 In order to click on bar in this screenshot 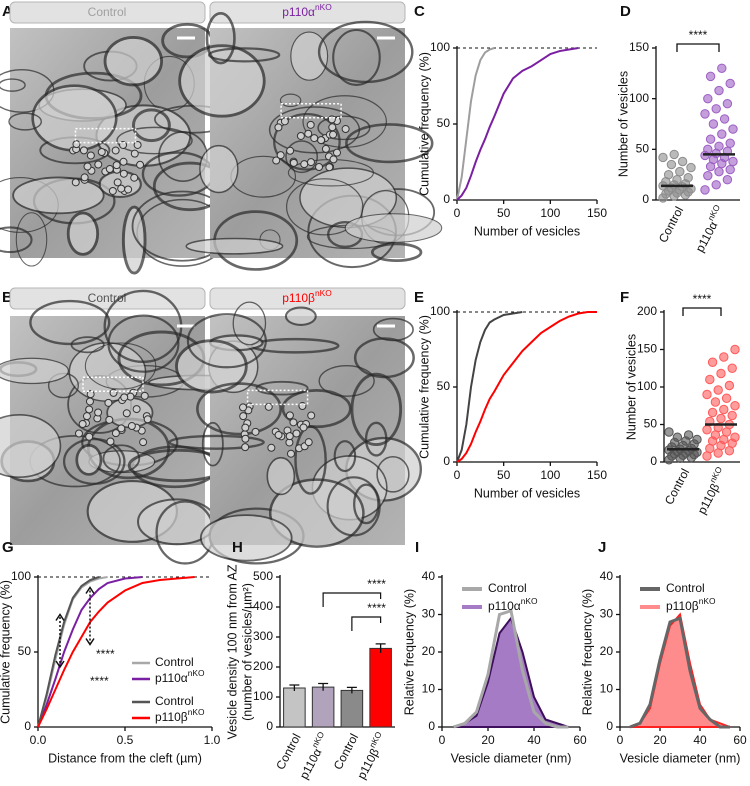, I will do `click(380, 687)`.